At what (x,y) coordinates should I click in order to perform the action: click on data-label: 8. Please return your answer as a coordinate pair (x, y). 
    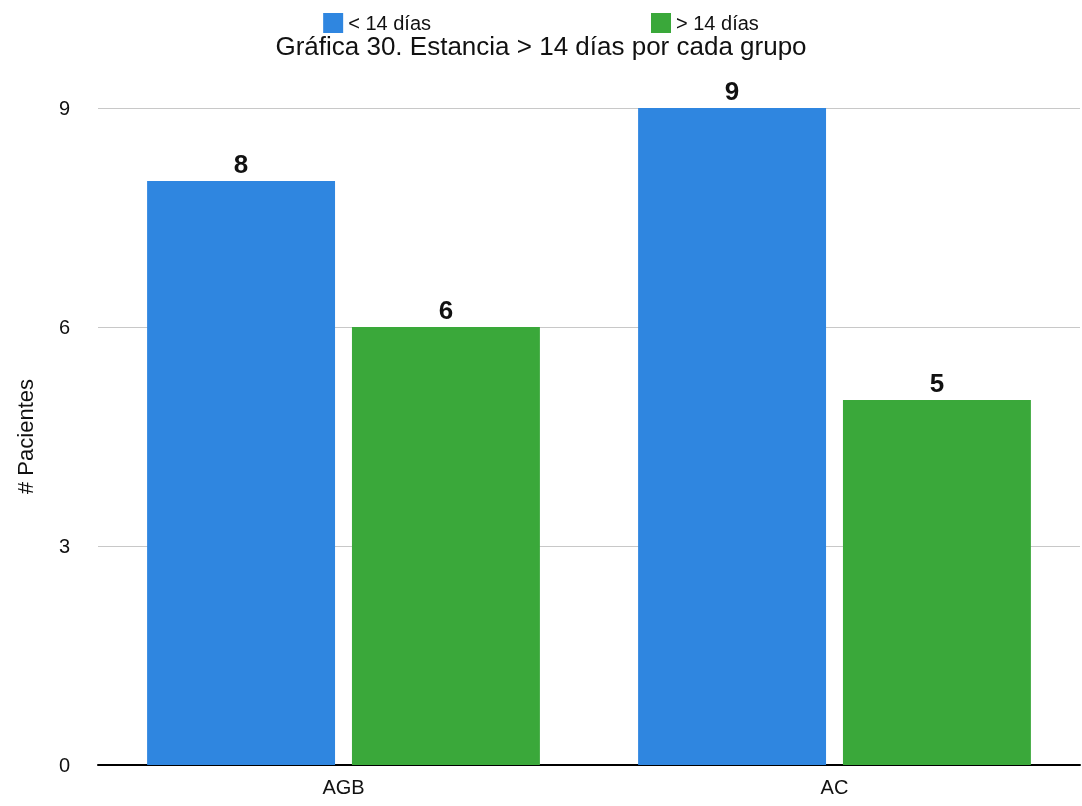
    Looking at the image, I should click on (241, 164).